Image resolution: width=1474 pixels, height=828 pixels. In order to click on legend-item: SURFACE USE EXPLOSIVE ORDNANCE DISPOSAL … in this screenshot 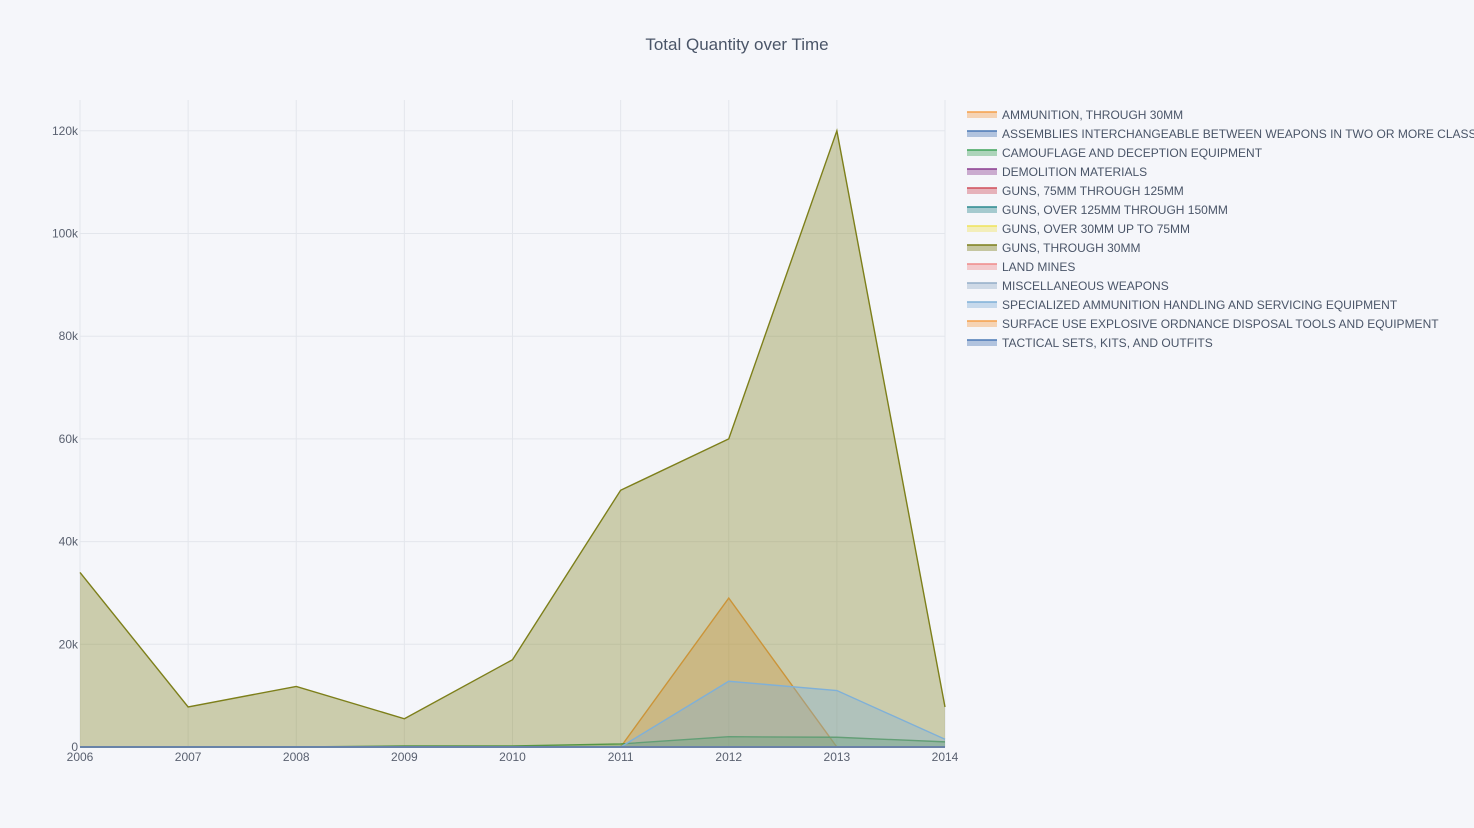, I will do `click(1203, 324)`.